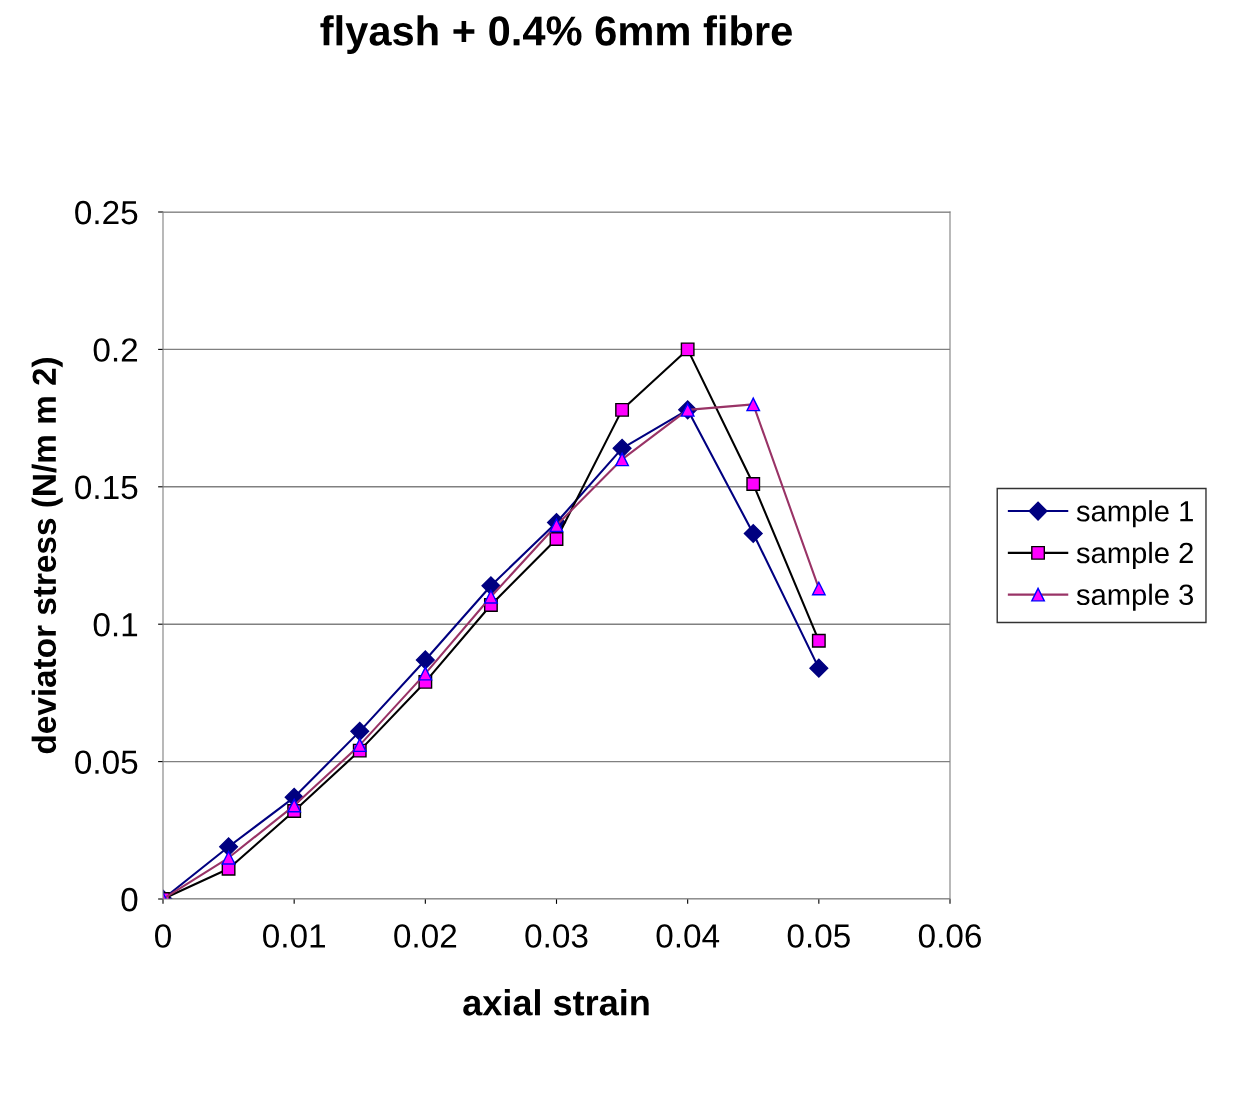  I want to click on x-tick-label: 0.04, so click(688, 936).